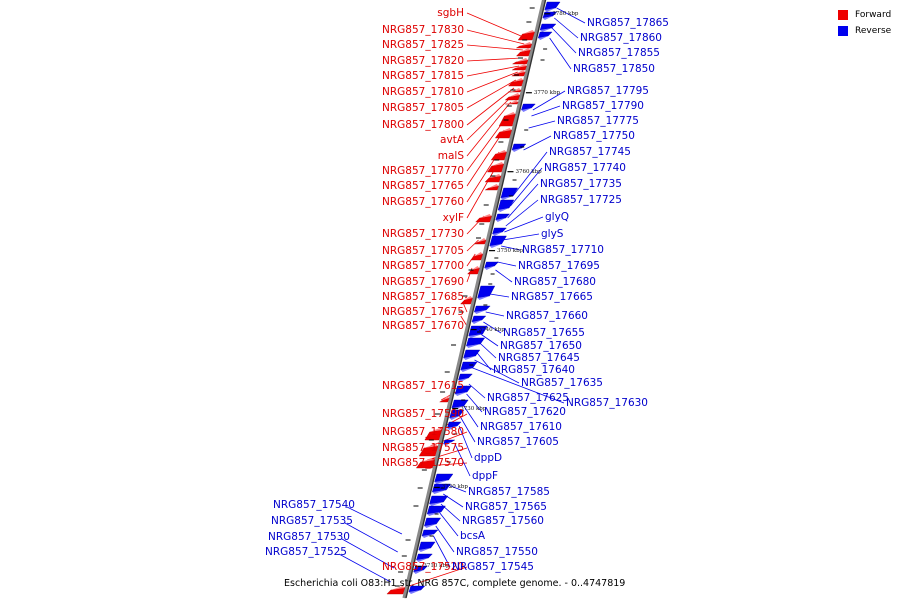 The image size is (900, 600). Describe the element at coordinates (619, 53) in the screenshot. I see `gene-label-reverse: NRG857_17855` at that location.